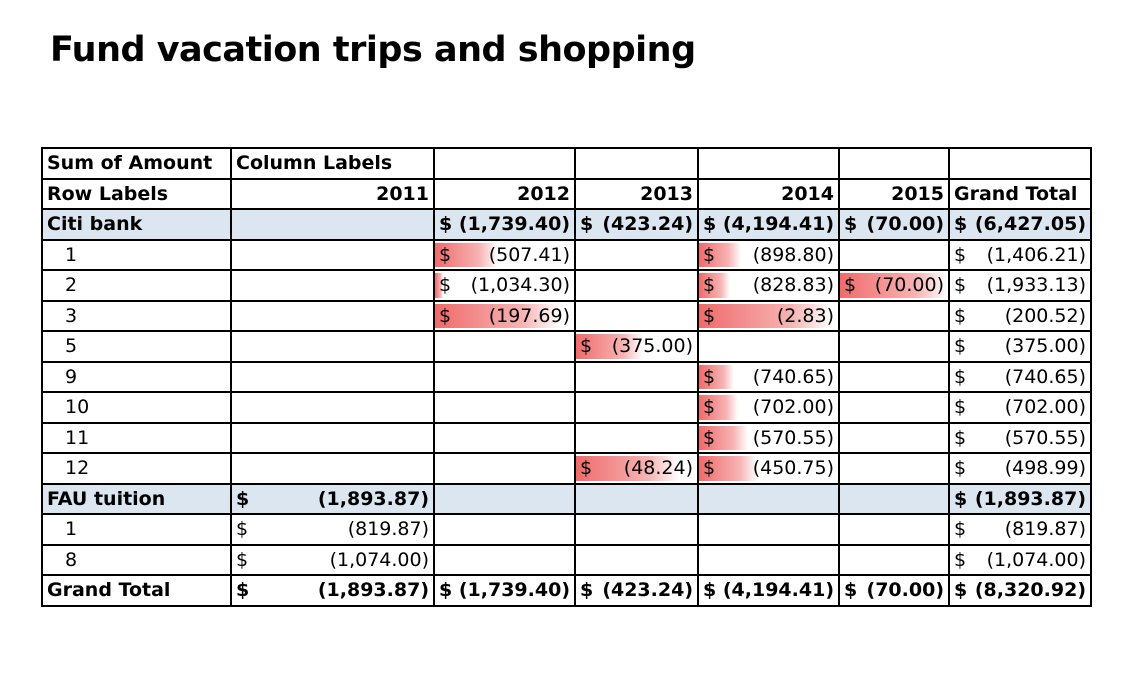 The width and height of the screenshot is (1141, 677). Describe the element at coordinates (1020, 315) in the screenshot. I see `value-cell: $ (200.52)` at that location.